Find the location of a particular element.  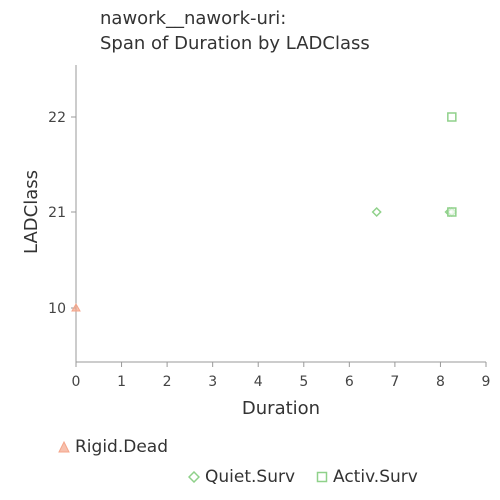

data-point-triangle is located at coordinates (76, 307).